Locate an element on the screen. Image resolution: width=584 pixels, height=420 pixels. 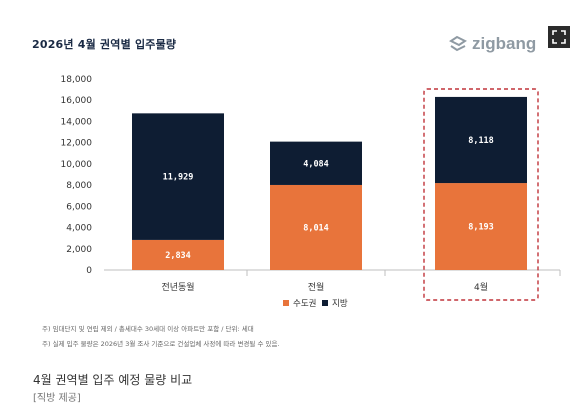
chart-title: 2026년 4월 권역별 입주물량 is located at coordinates (104, 44).